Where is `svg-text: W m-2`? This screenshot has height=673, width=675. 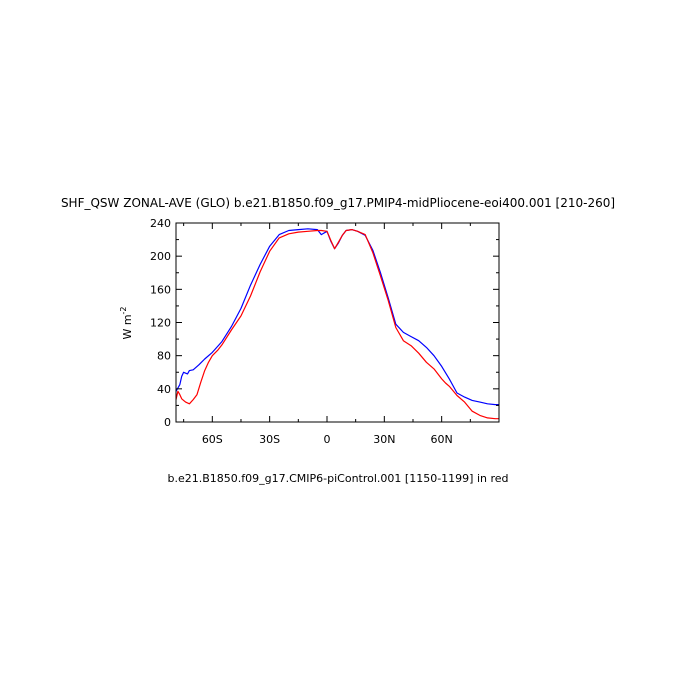 svg-text: W m-2 is located at coordinates (126, 322).